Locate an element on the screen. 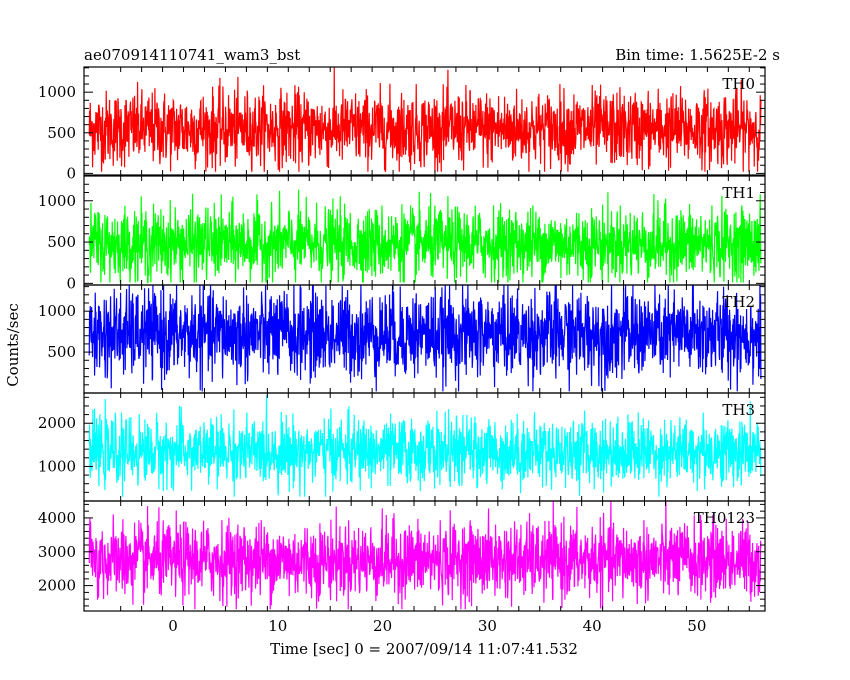 This screenshot has height=680, width=850. panel-th0: 0 500 1000 TH0 is located at coordinates (402, 124).